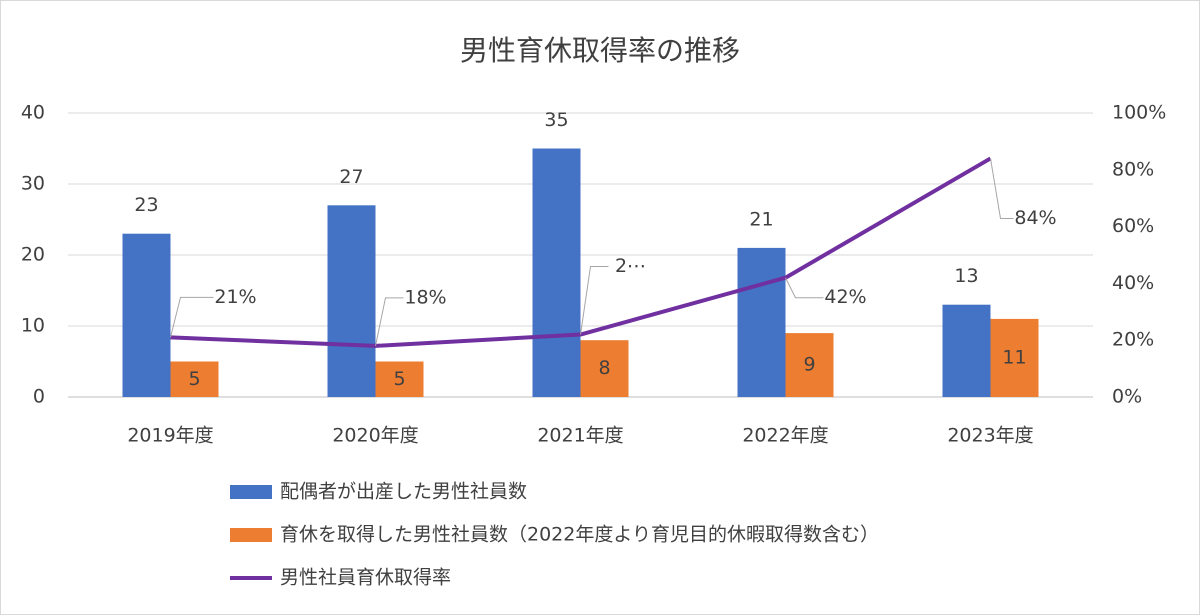 Image resolution: width=1200 pixels, height=615 pixels. Describe the element at coordinates (425, 297) in the screenshot. I see `line-value-label: 18%` at that location.